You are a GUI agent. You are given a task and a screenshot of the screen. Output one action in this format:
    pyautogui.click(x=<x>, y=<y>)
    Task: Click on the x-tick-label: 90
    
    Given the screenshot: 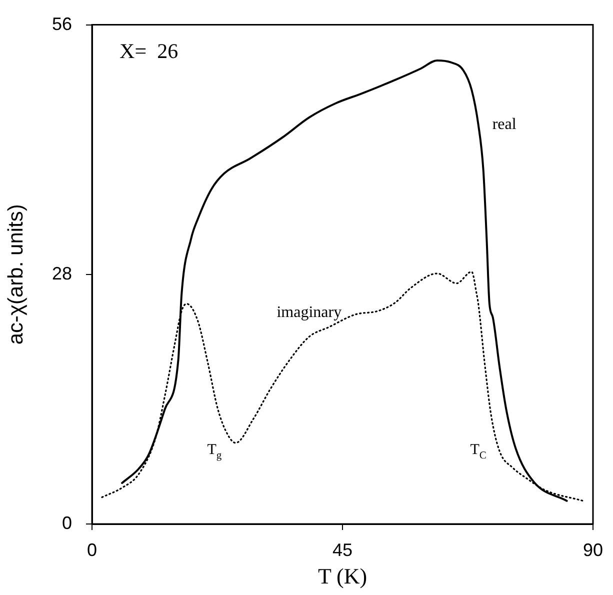 What is the action you would take?
    pyautogui.click(x=593, y=550)
    